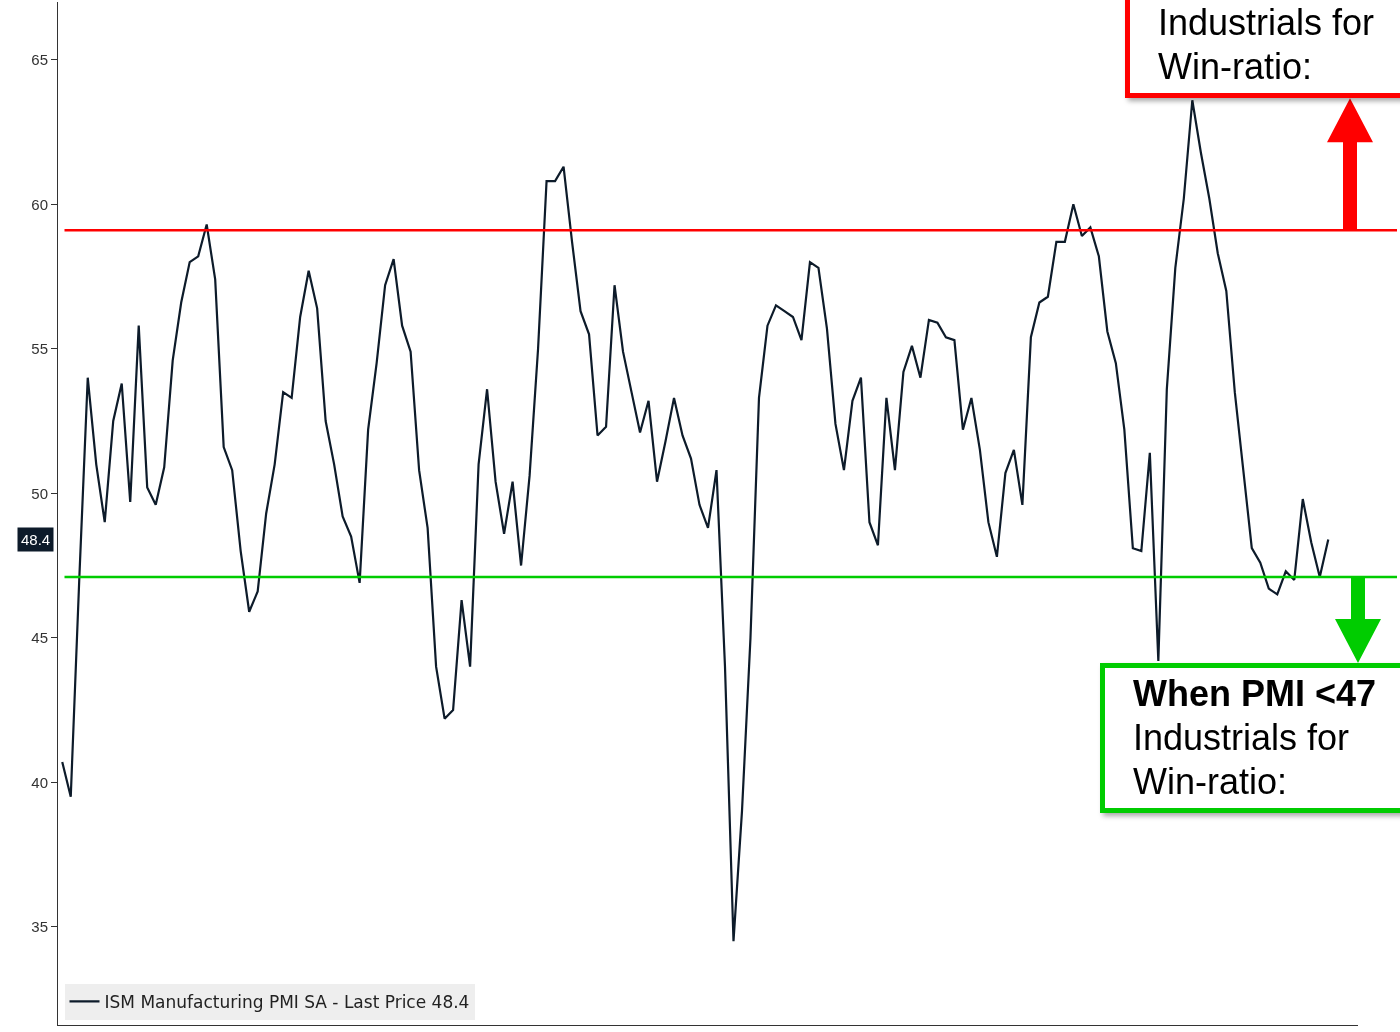  I want to click on y-tick-label: 60, so click(39, 204).